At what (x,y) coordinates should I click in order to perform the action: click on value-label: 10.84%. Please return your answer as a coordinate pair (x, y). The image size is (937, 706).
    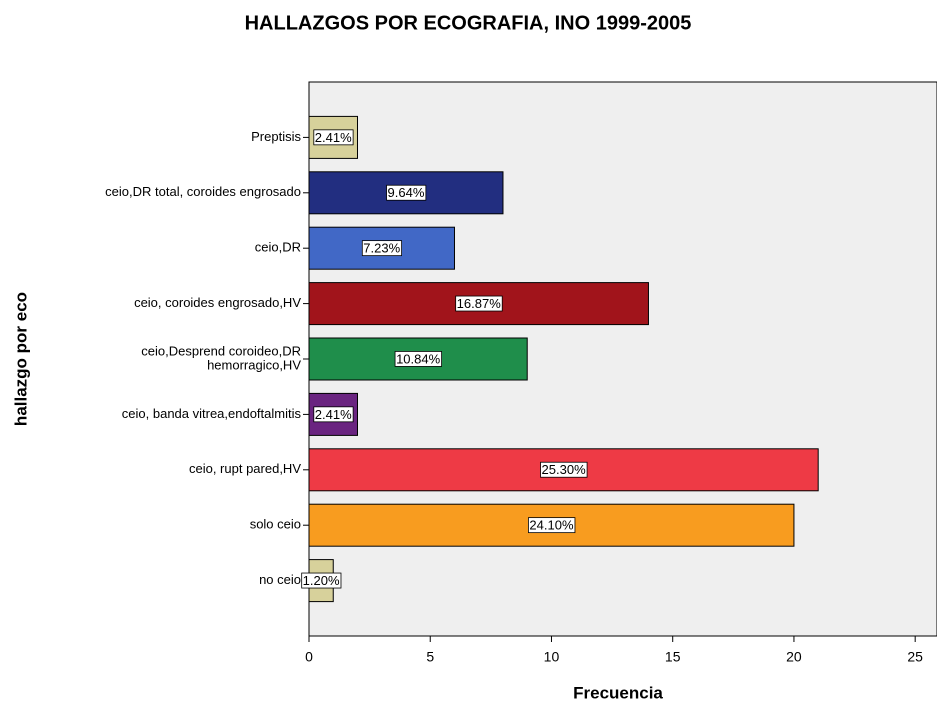
    Looking at the image, I should click on (418, 358).